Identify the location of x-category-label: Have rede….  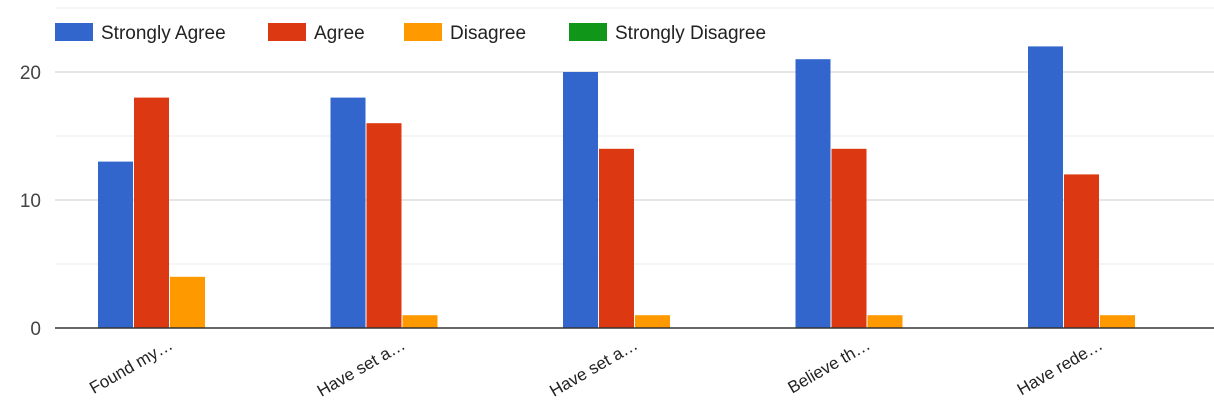
(1060, 367).